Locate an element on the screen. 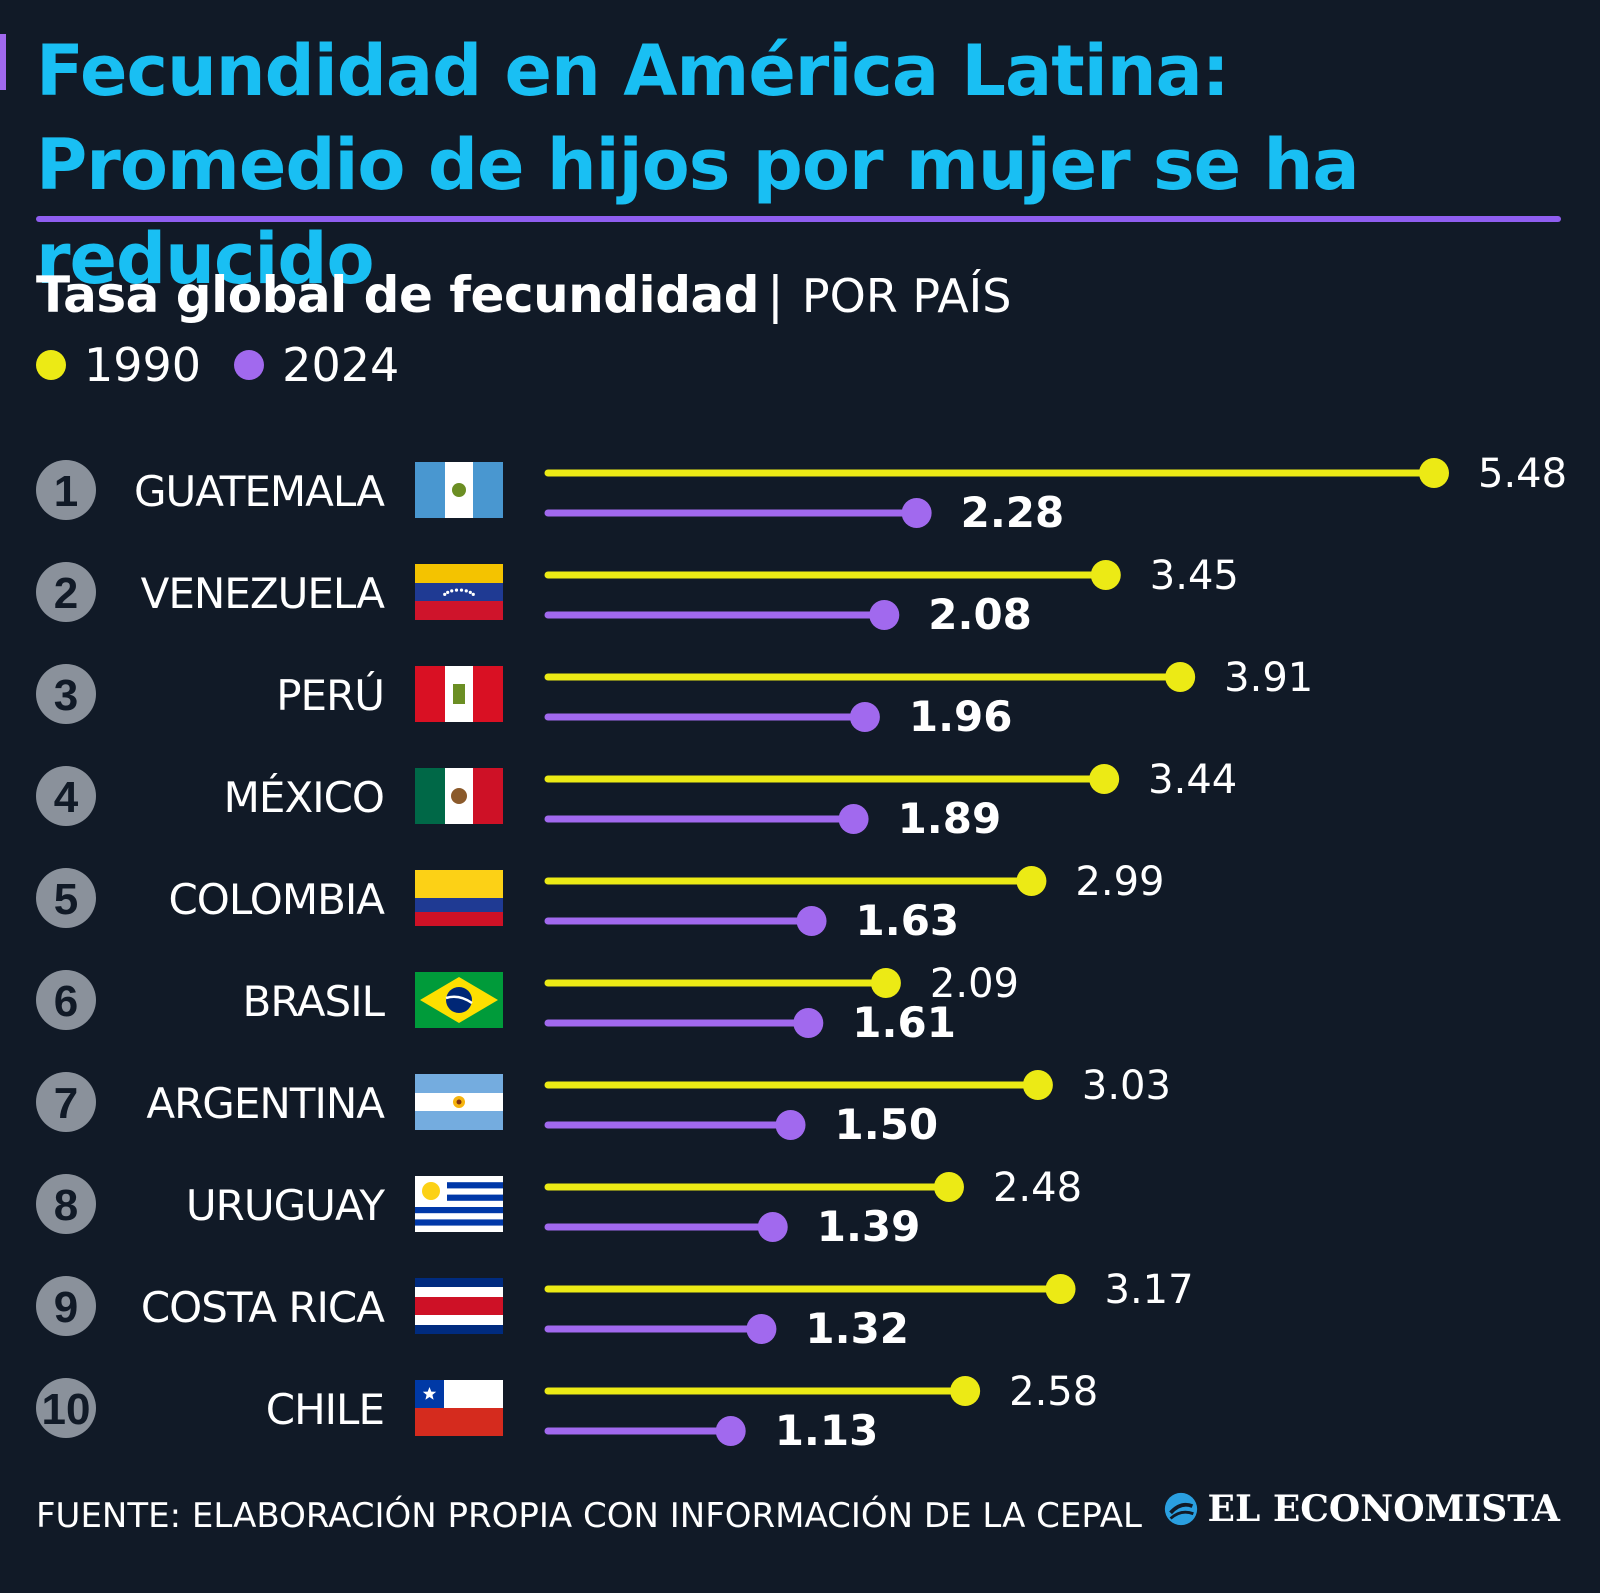 The height and width of the screenshot is (1593, 1600). rank-number: 8 is located at coordinates (66, 1205).